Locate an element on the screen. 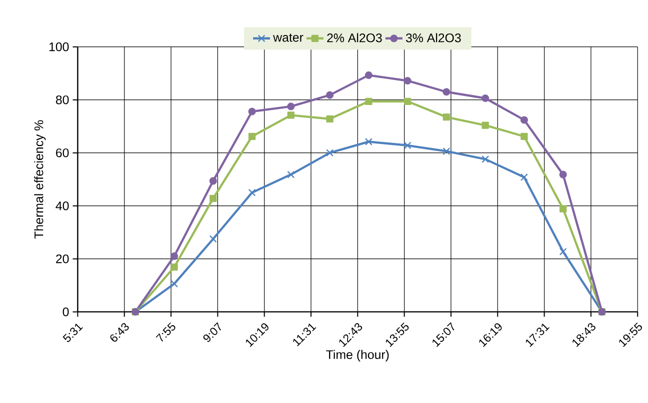  y-tick-label: 0 is located at coordinates (65, 311).